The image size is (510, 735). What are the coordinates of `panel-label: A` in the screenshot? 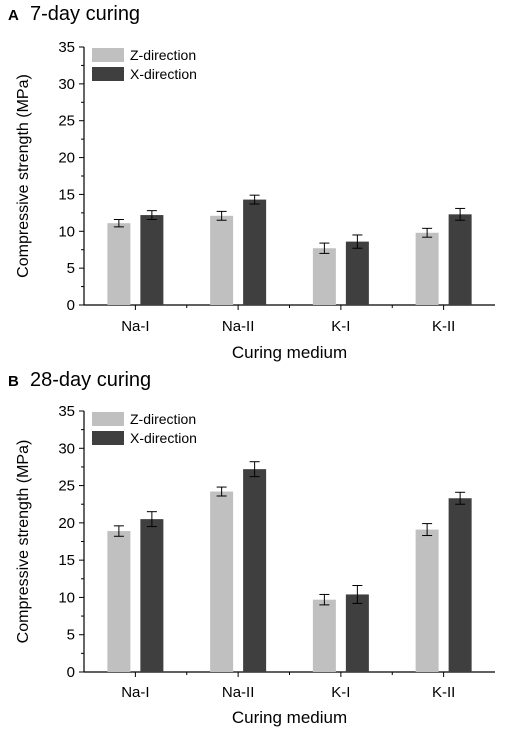 It's located at (13, 15).